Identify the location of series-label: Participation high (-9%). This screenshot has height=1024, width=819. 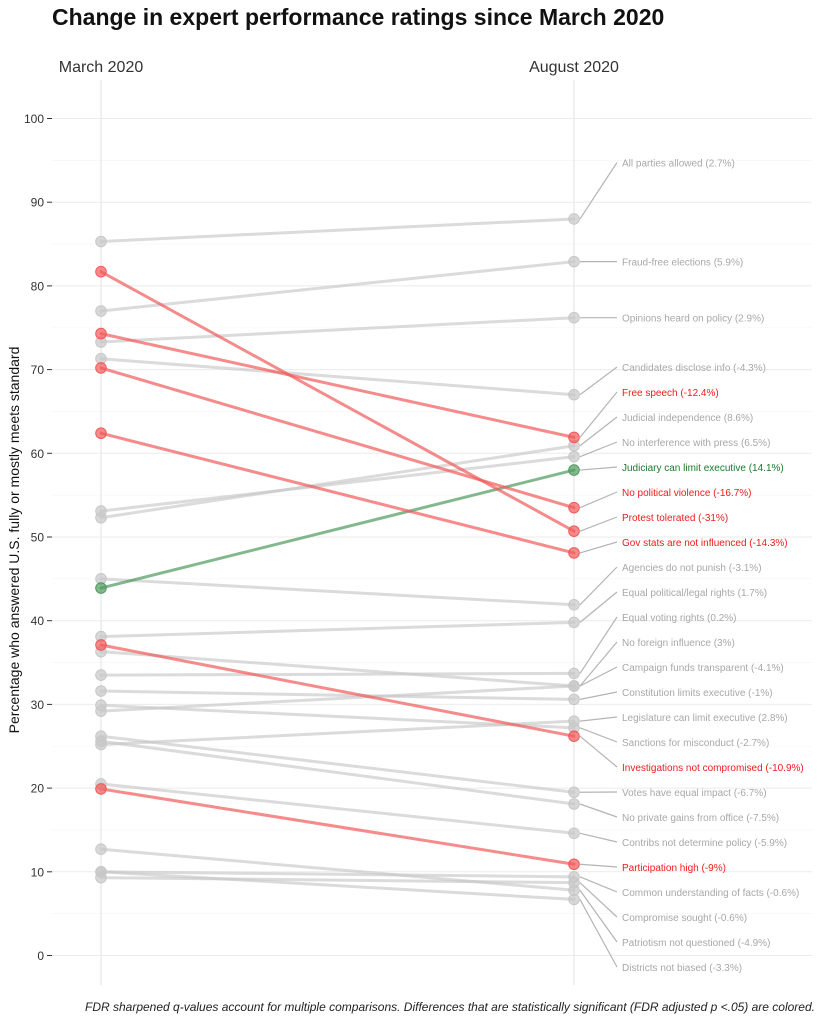
(674, 868).